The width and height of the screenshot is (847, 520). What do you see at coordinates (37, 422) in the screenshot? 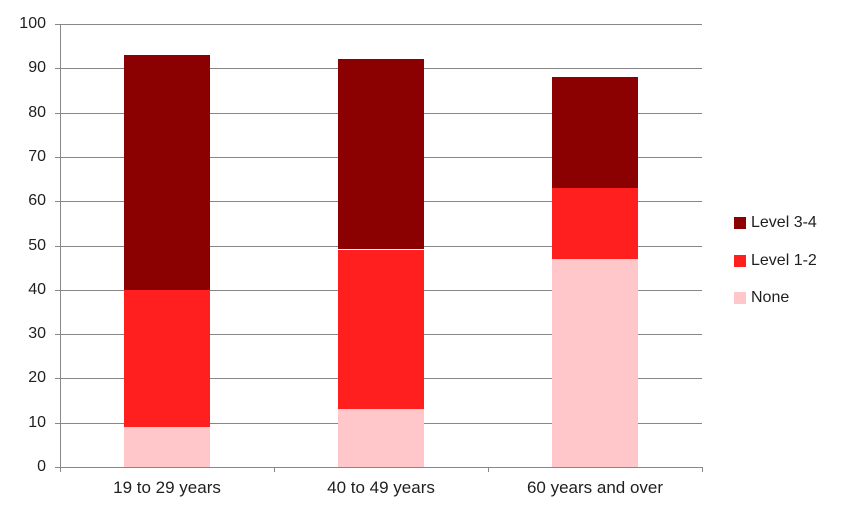
I see `y-axis-tick-label: 10` at bounding box center [37, 422].